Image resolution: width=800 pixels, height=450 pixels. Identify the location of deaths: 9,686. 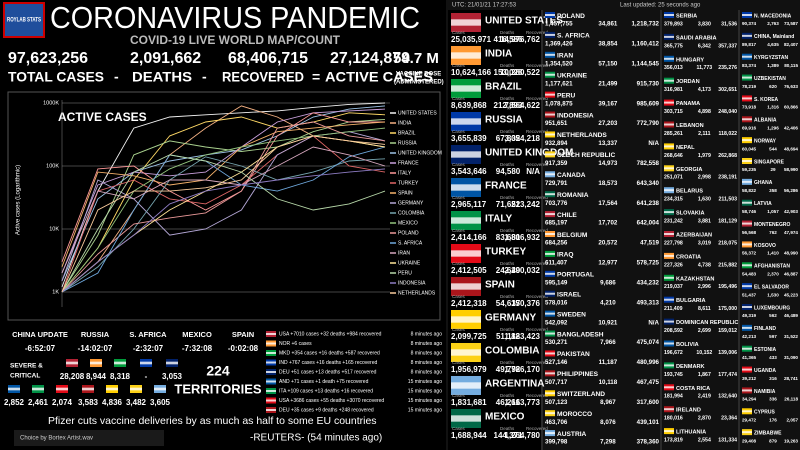
(608, 282).